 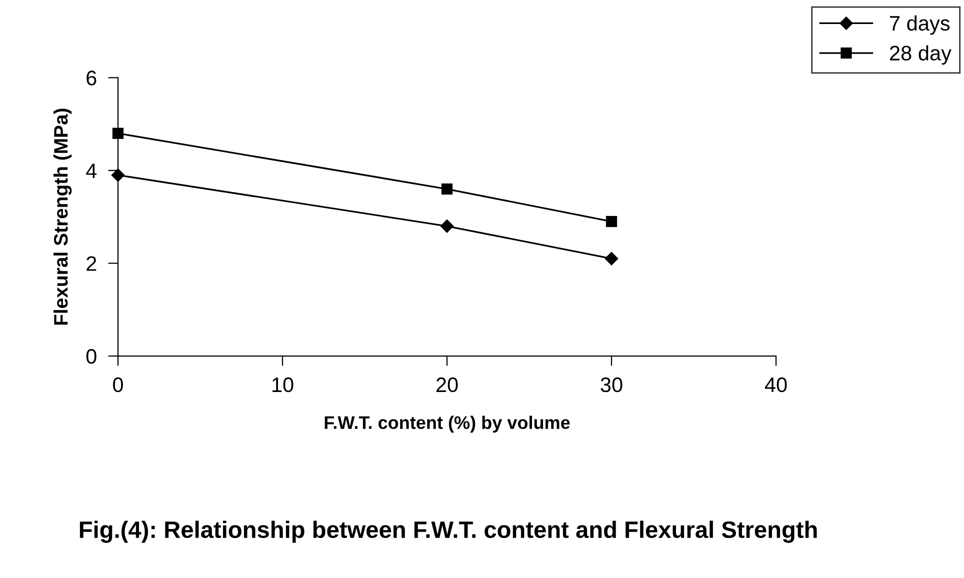 What do you see at coordinates (283, 384) in the screenshot?
I see `x-tick-label: 10` at bounding box center [283, 384].